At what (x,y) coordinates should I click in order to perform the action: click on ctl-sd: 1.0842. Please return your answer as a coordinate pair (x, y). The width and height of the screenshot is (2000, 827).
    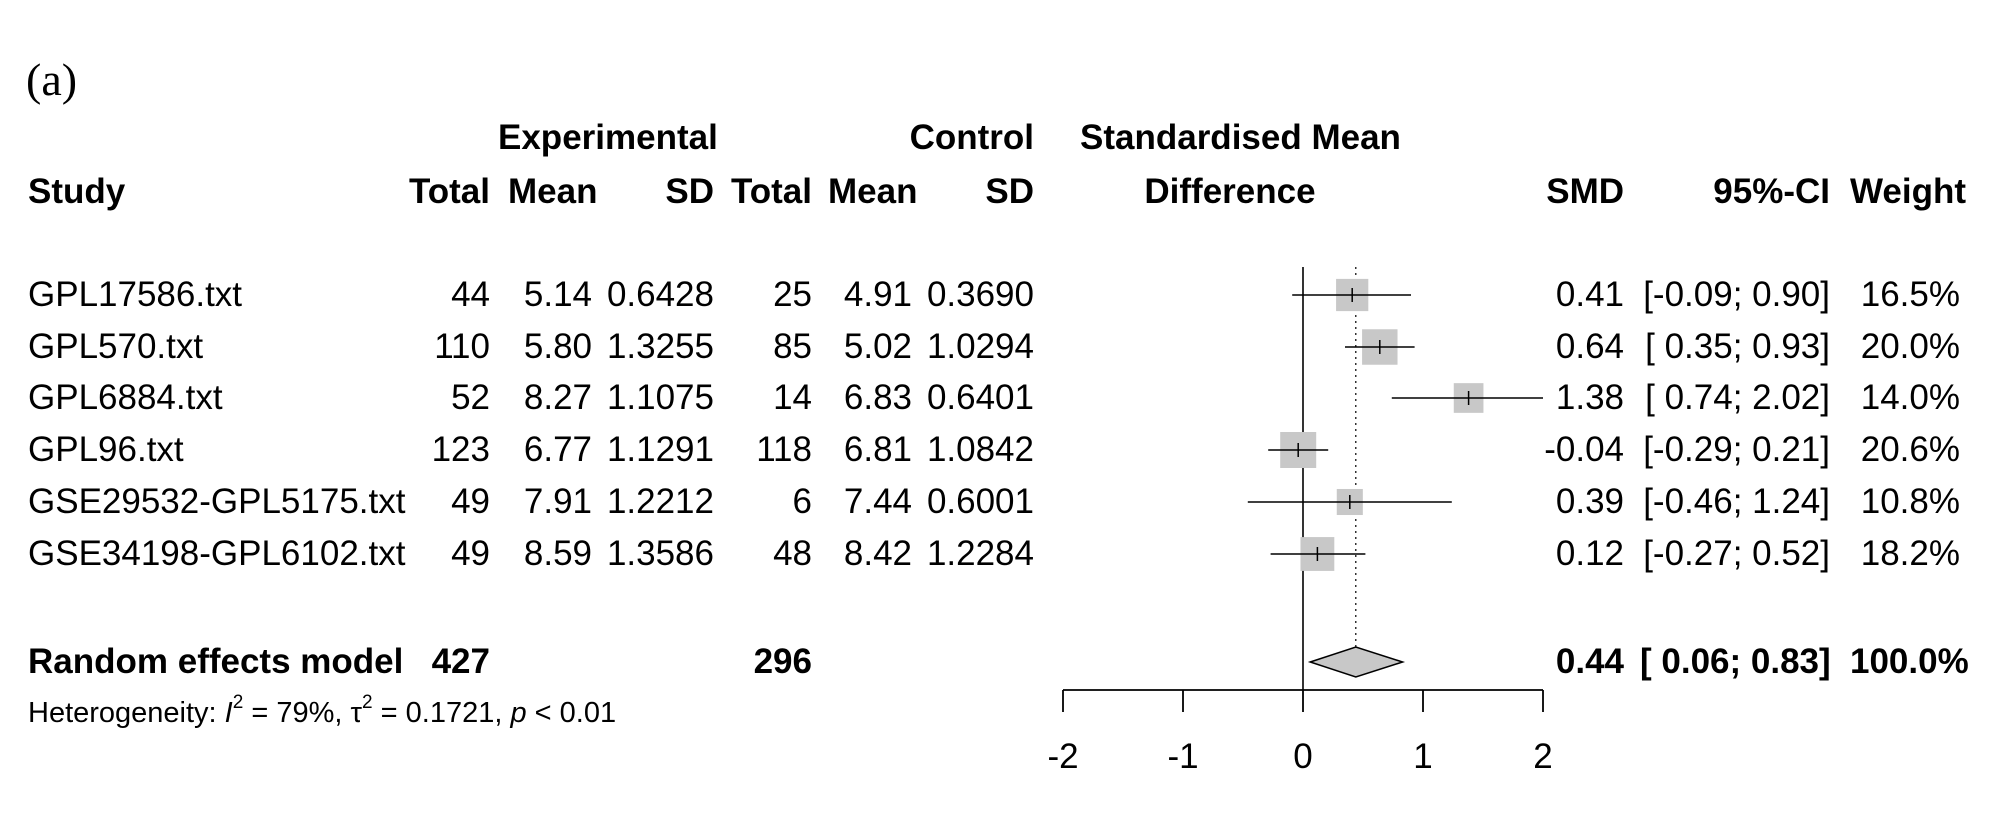
    Looking at the image, I should click on (980, 449).